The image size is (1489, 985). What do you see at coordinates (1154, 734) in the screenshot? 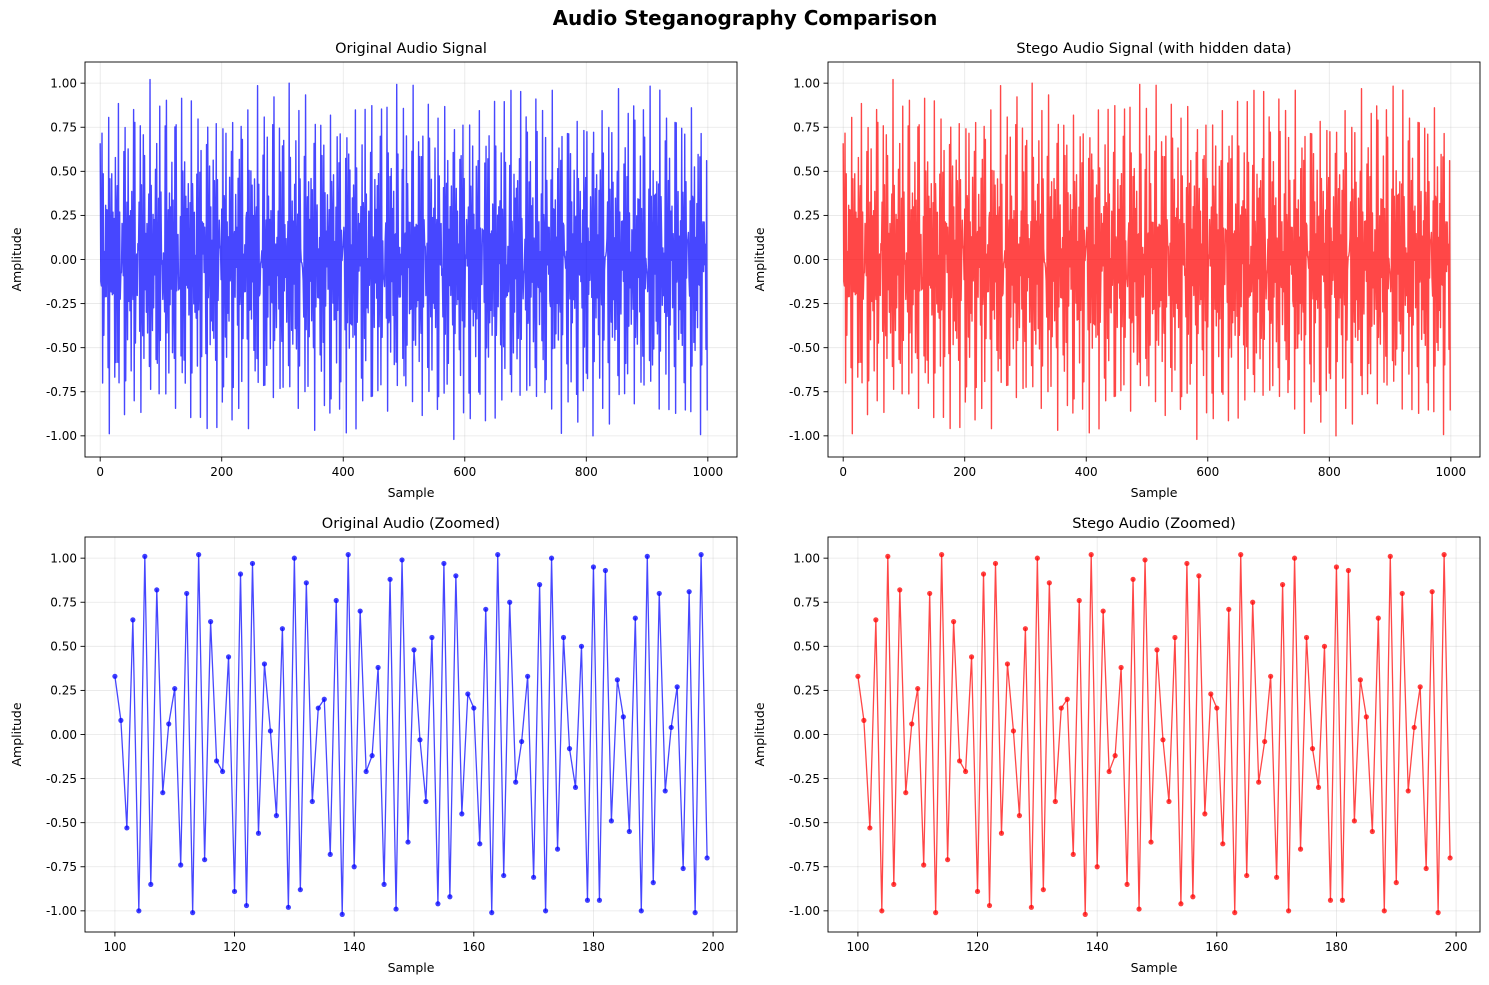
I see `series-line-stego_zoom` at bounding box center [1154, 734].